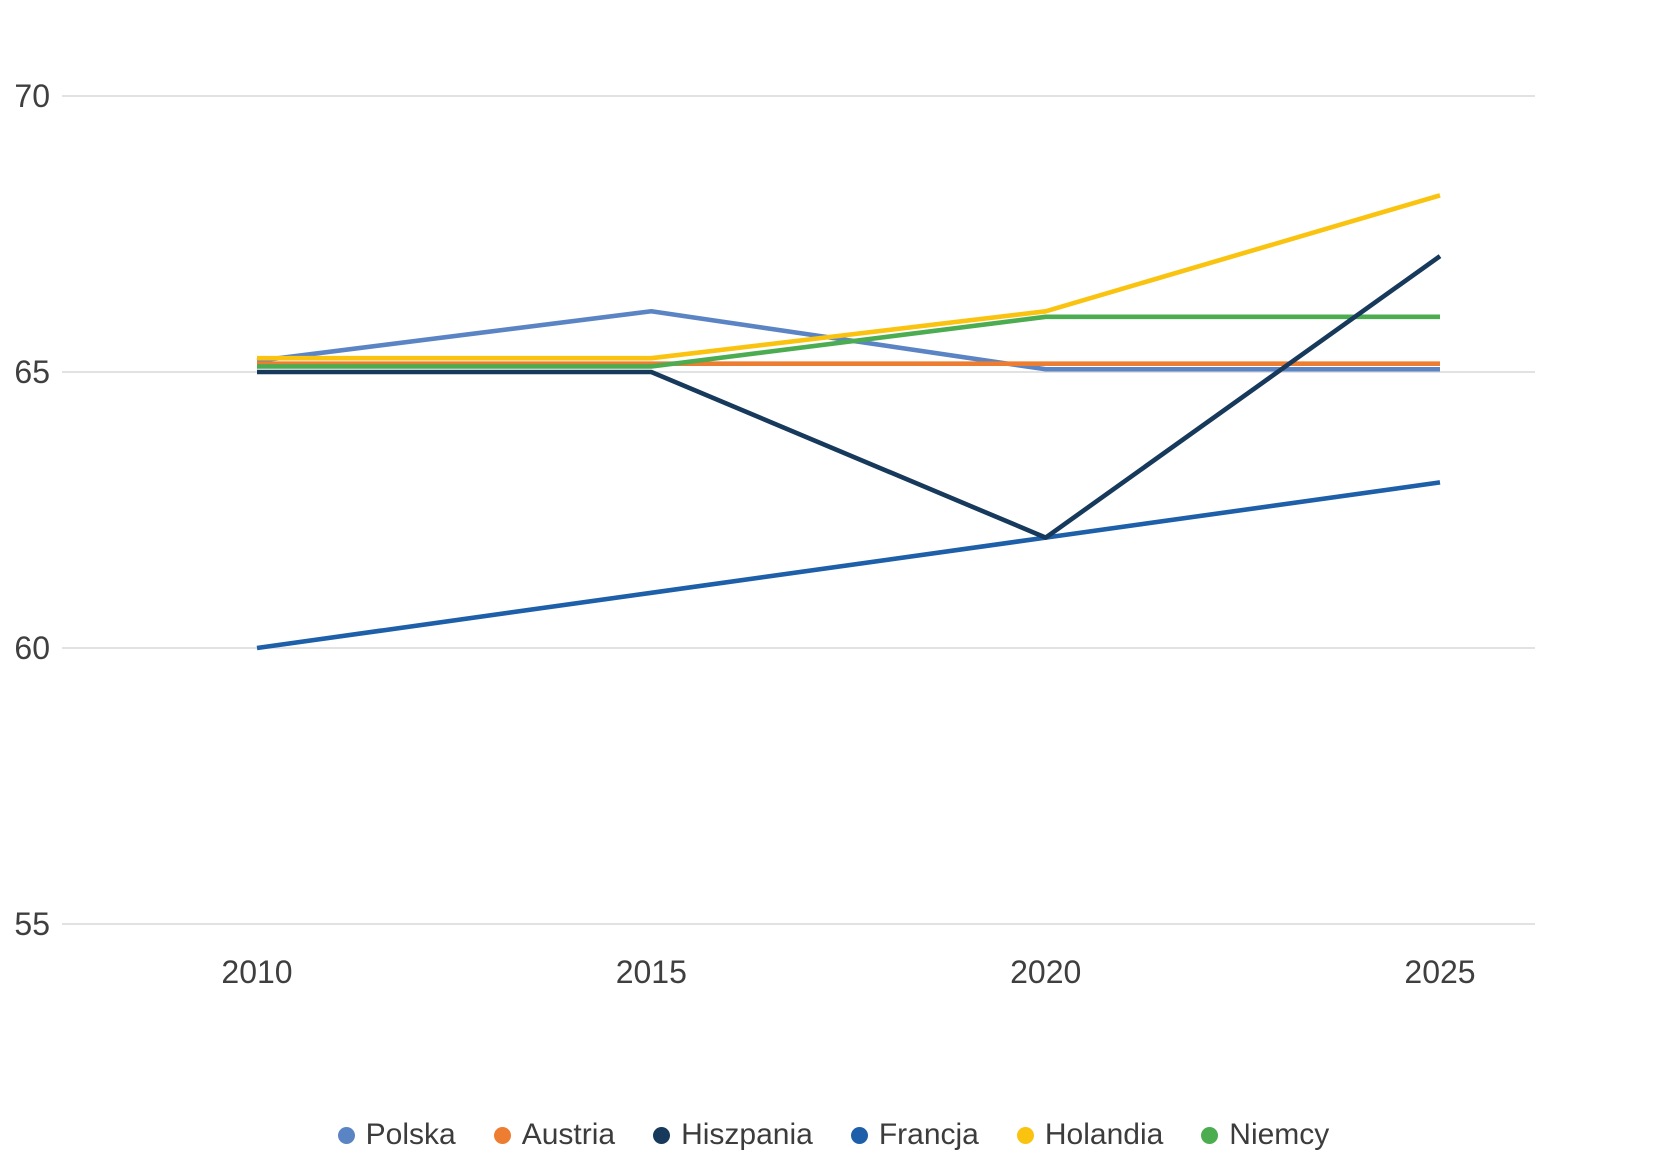  What do you see at coordinates (32, 372) in the screenshot?
I see `y-axis-label-65: 65` at bounding box center [32, 372].